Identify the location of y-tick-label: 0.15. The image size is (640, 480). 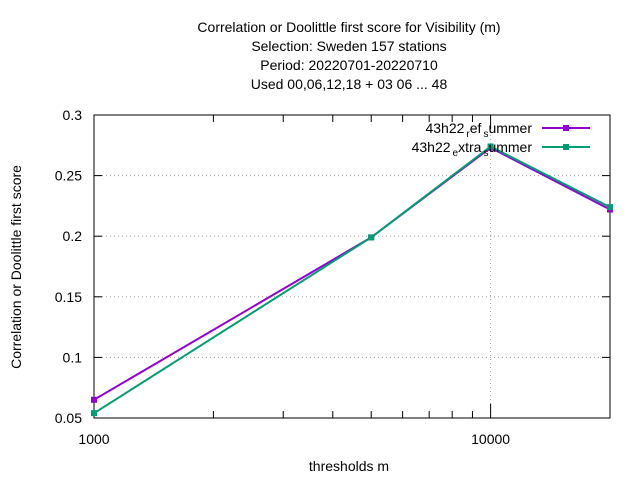
(68, 297).